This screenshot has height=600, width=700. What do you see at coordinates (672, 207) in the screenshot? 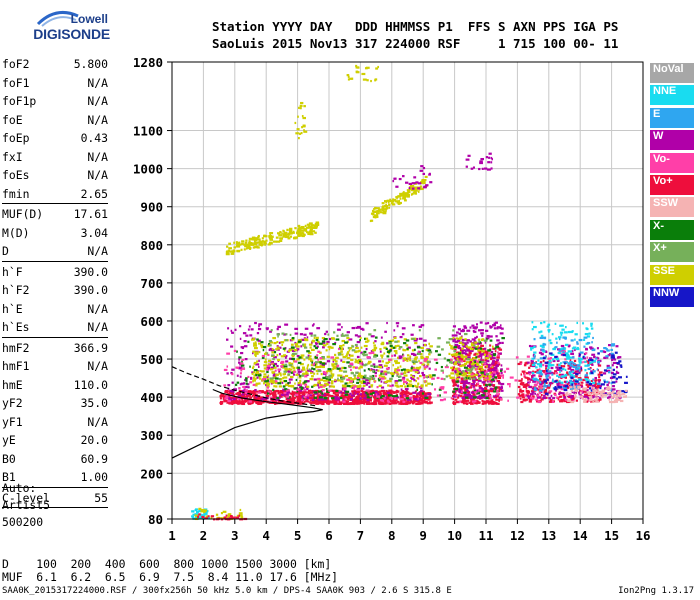
I see `legend-item: SSW` at bounding box center [672, 207].